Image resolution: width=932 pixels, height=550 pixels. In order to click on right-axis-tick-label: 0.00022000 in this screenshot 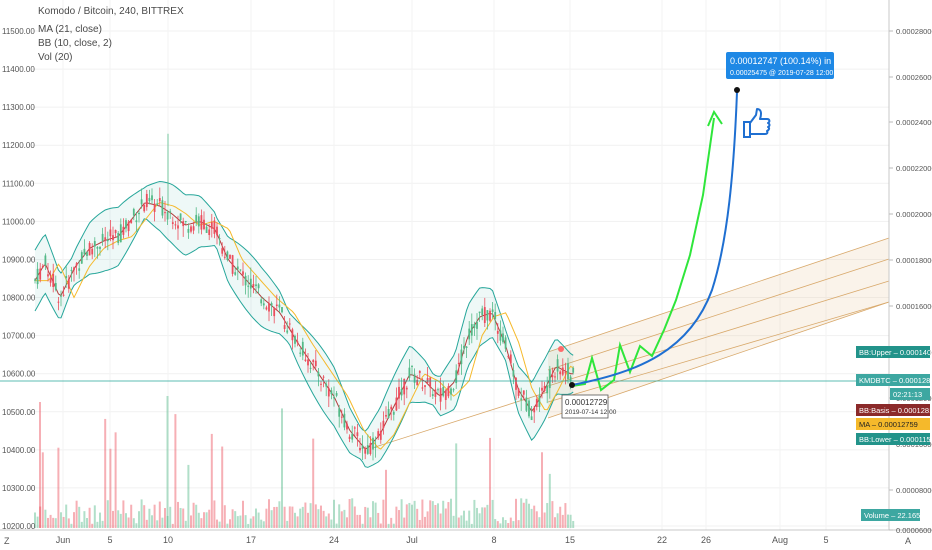, I will do `click(914, 168)`.